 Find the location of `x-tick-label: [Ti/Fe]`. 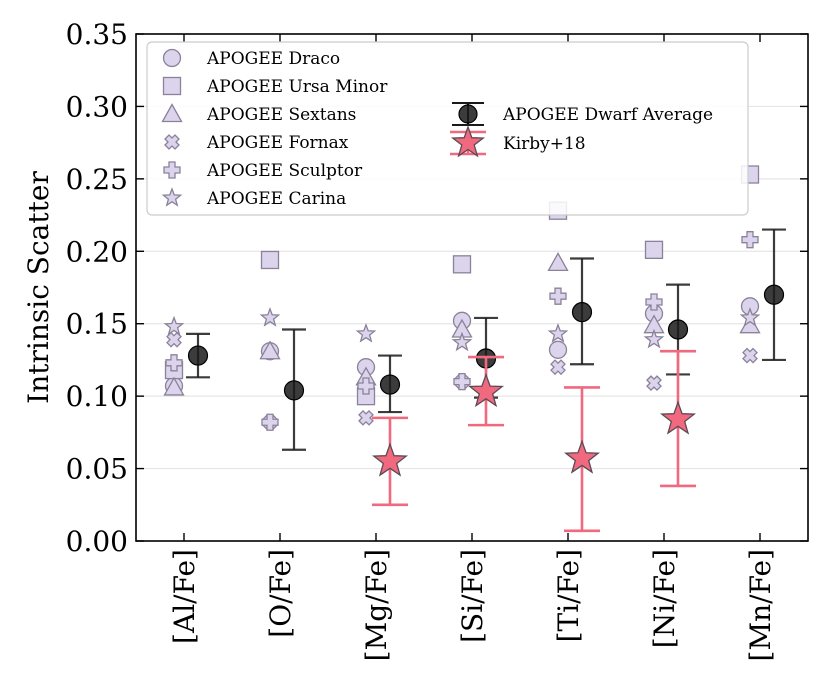

x-tick-label: [Ti/Fe] is located at coordinates (568, 595).